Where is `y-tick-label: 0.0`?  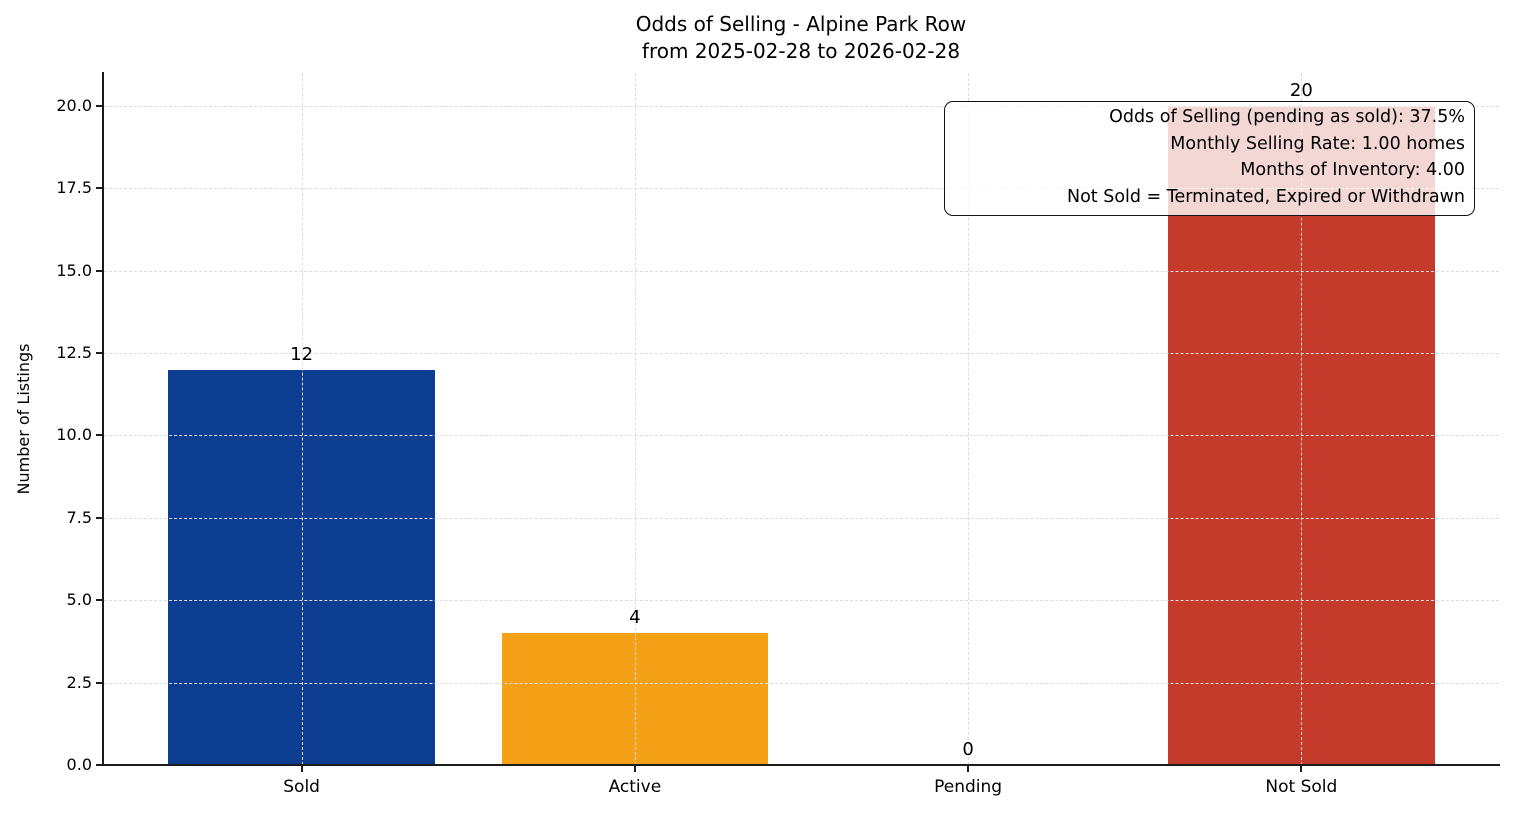
y-tick-label: 0.0 is located at coordinates (79, 764).